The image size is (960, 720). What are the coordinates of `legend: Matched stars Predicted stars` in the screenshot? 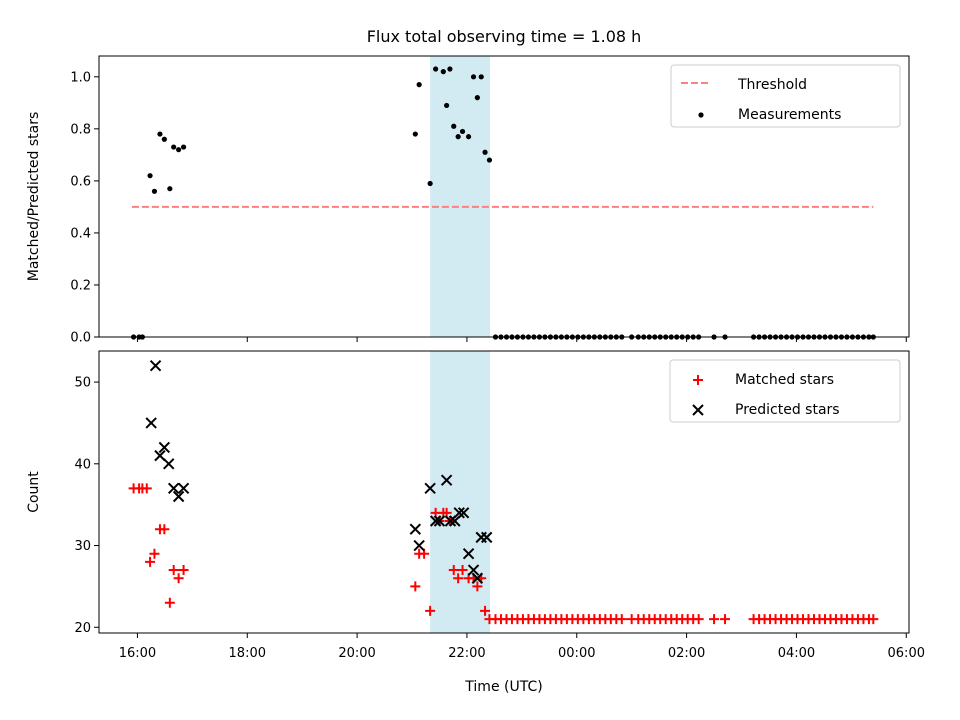 It's located at (785, 391).